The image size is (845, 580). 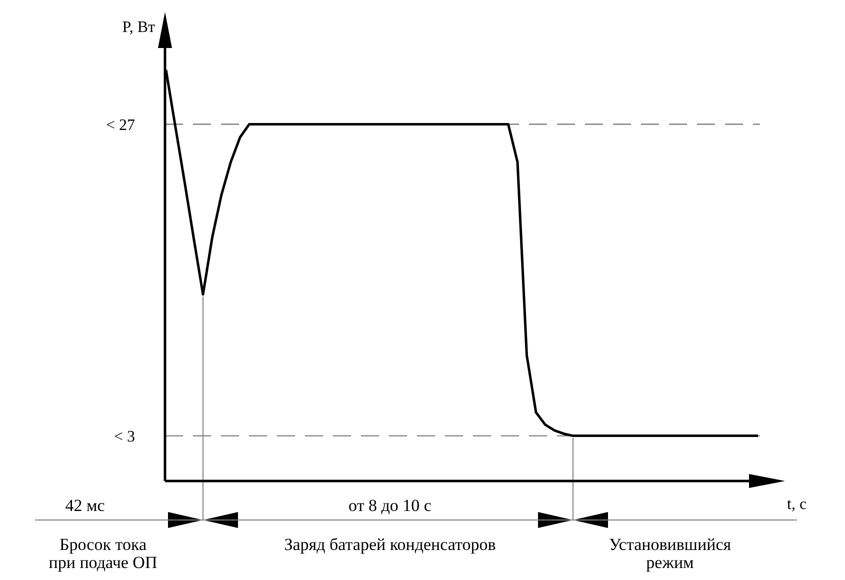 What do you see at coordinates (797, 504) in the screenshot?
I see `x-axis-title: t, с` at bounding box center [797, 504].